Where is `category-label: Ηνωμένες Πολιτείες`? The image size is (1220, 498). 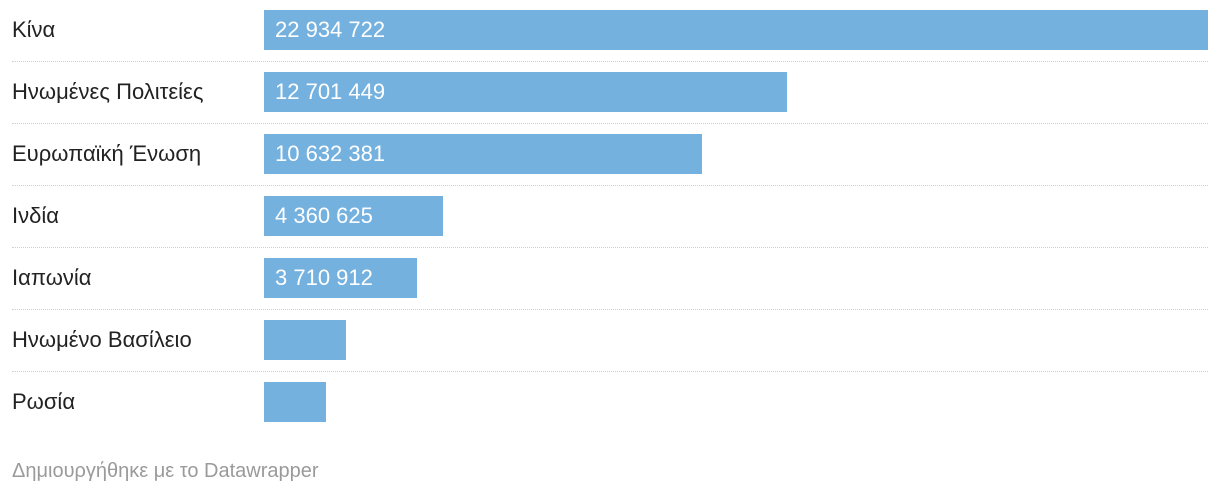
category-label: Ηνωμένες Πολιτείες is located at coordinates (108, 91).